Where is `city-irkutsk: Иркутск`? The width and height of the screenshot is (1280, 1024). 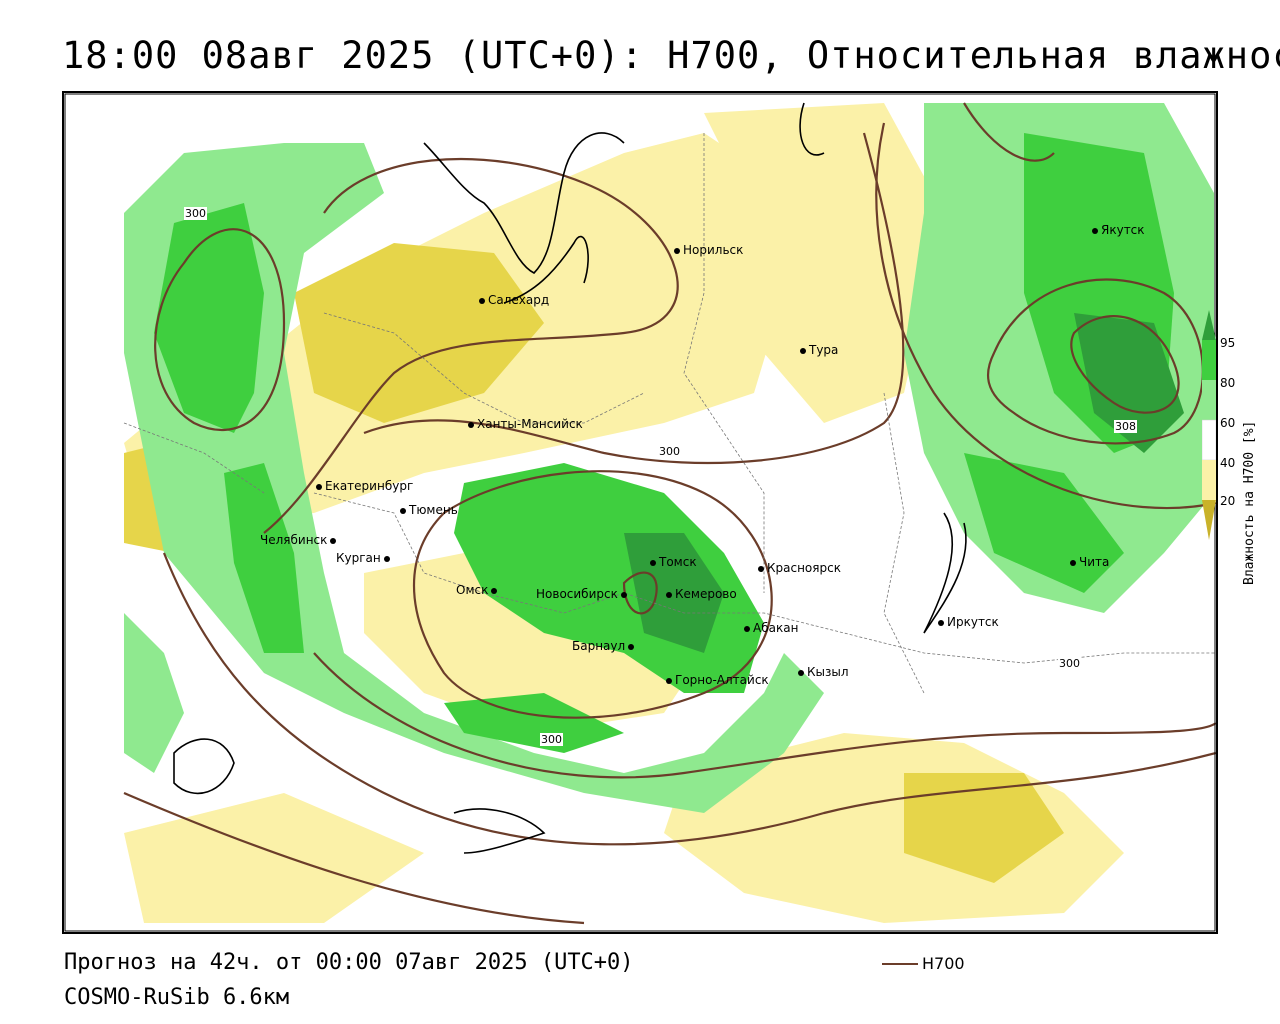
city-irkutsk: Иркутск is located at coordinates (968, 622).